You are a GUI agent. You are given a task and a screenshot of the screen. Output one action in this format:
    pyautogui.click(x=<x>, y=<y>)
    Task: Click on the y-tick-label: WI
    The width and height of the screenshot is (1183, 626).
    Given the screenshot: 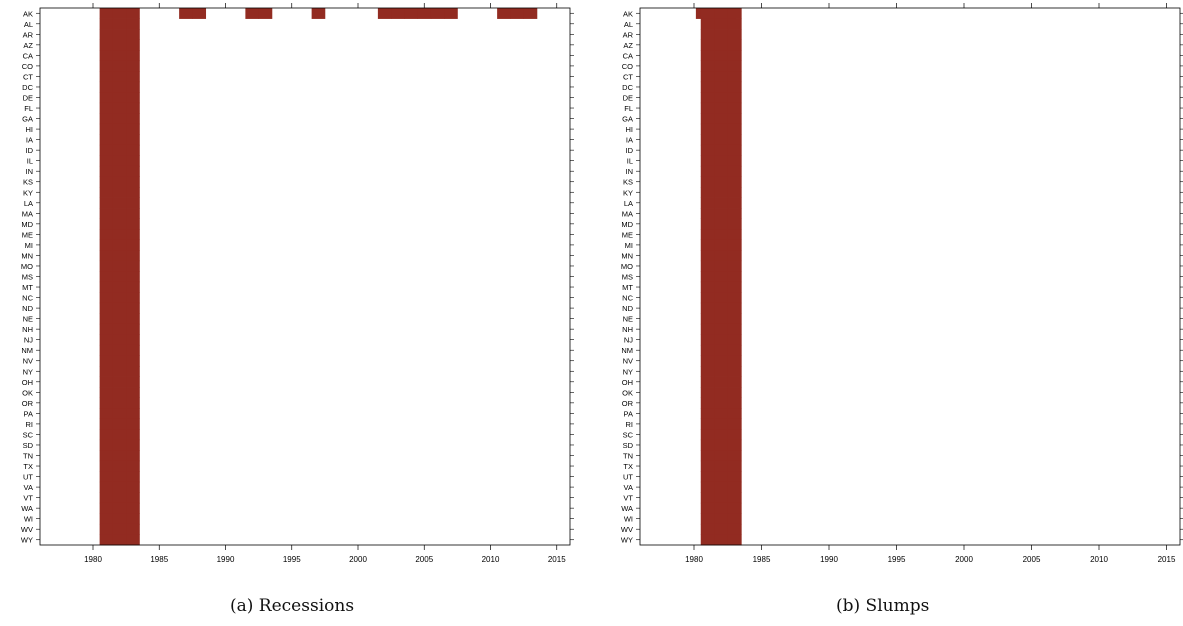 What is the action you would take?
    pyautogui.click(x=28, y=519)
    